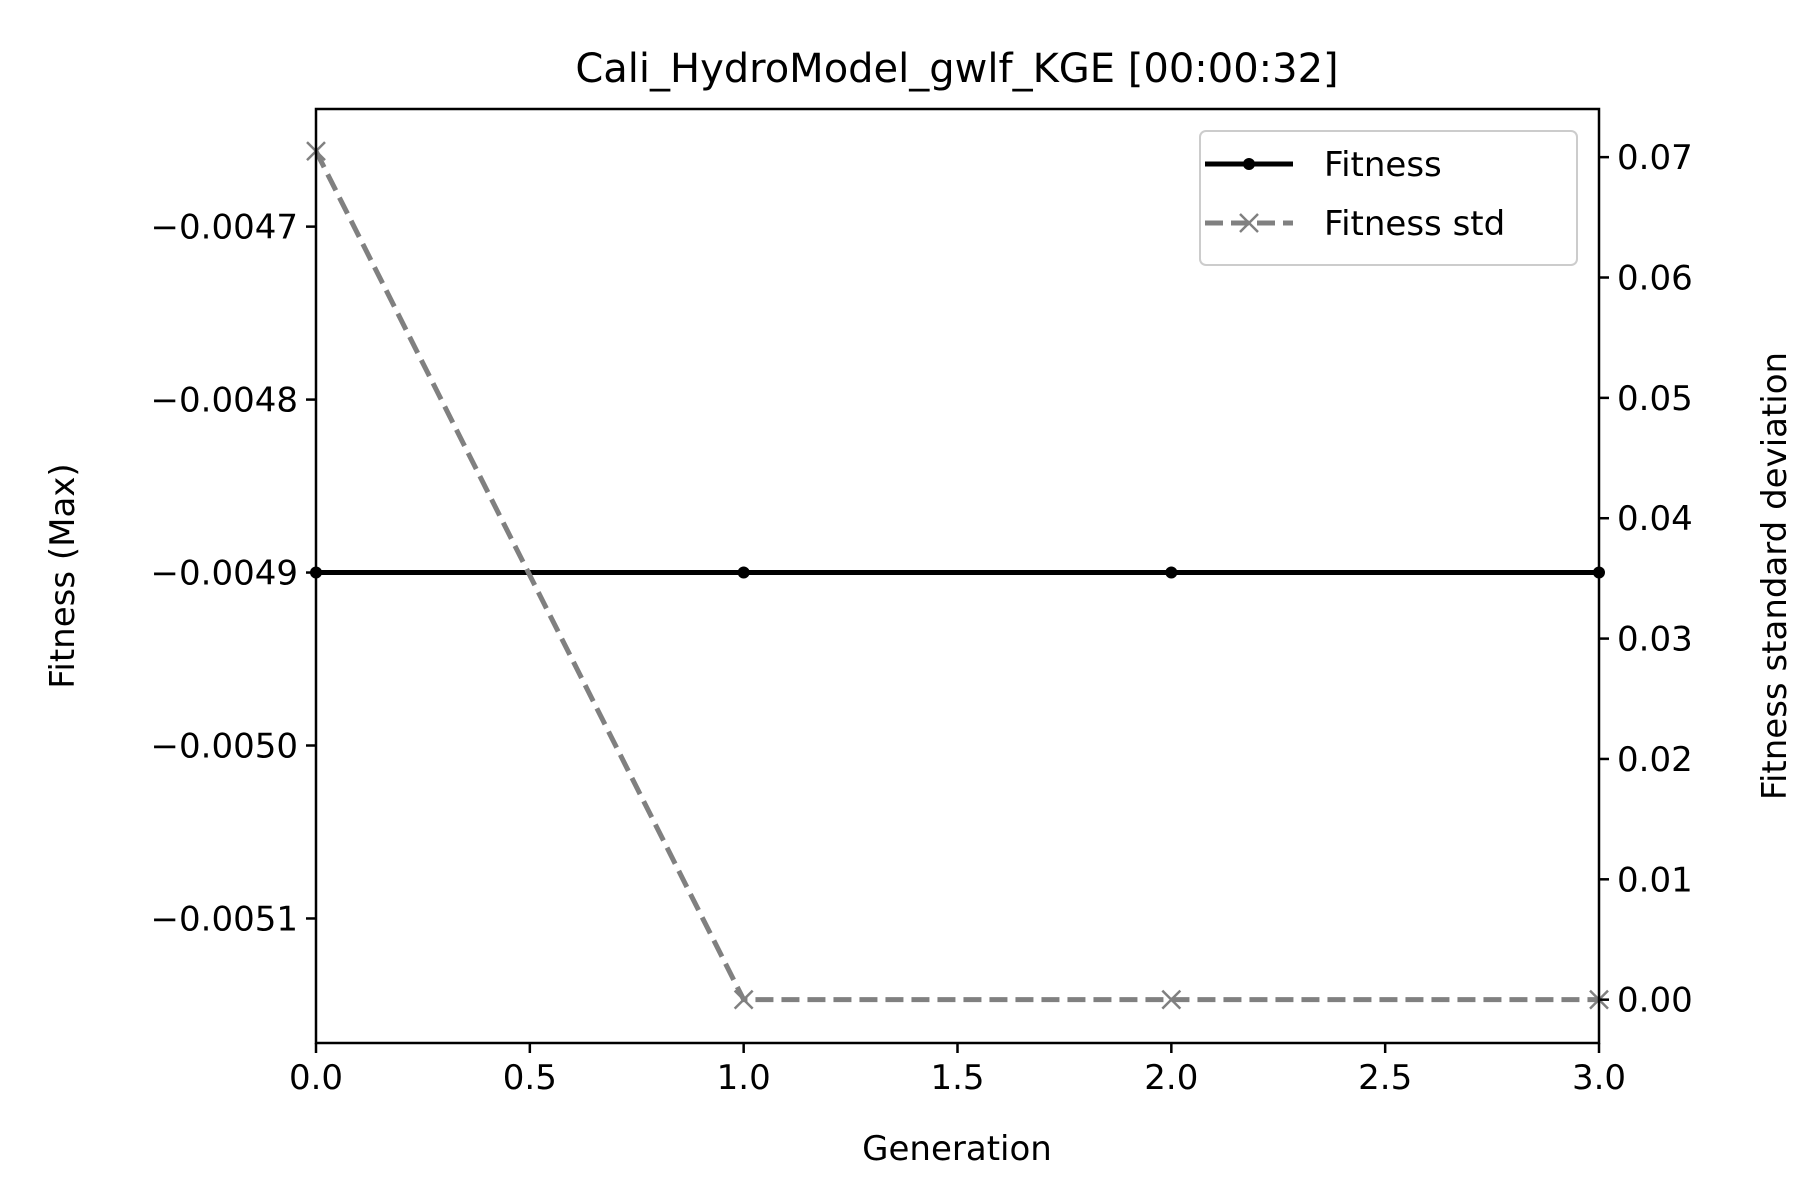  I want to click on y-right-tick-label: 0.04, so click(1655, 519).